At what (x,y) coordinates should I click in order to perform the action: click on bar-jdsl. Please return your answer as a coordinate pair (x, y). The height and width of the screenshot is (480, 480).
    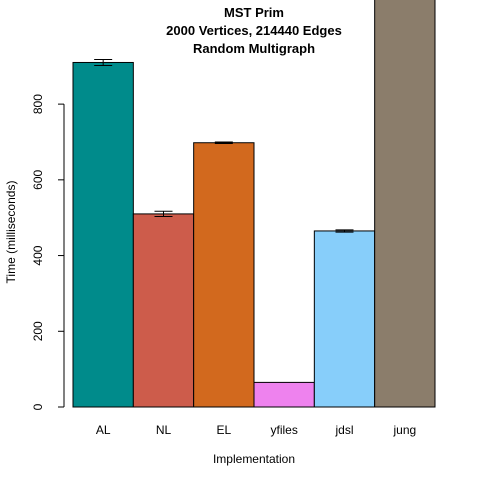
    Looking at the image, I should click on (344, 319).